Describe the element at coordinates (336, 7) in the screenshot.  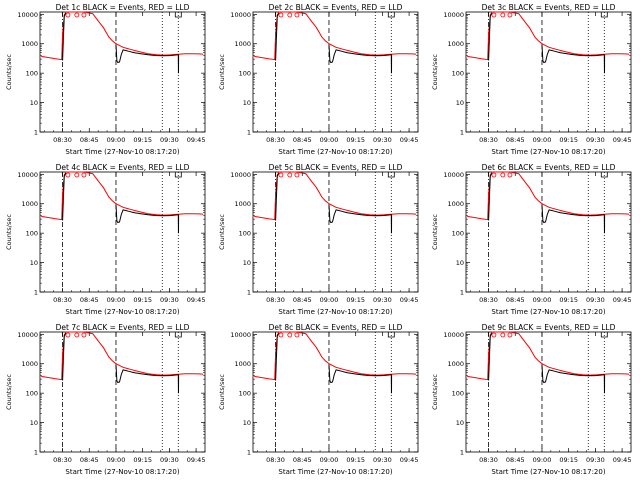
I see `panel-title: Det 2c BLACK = Events, RED = LLD` at that location.